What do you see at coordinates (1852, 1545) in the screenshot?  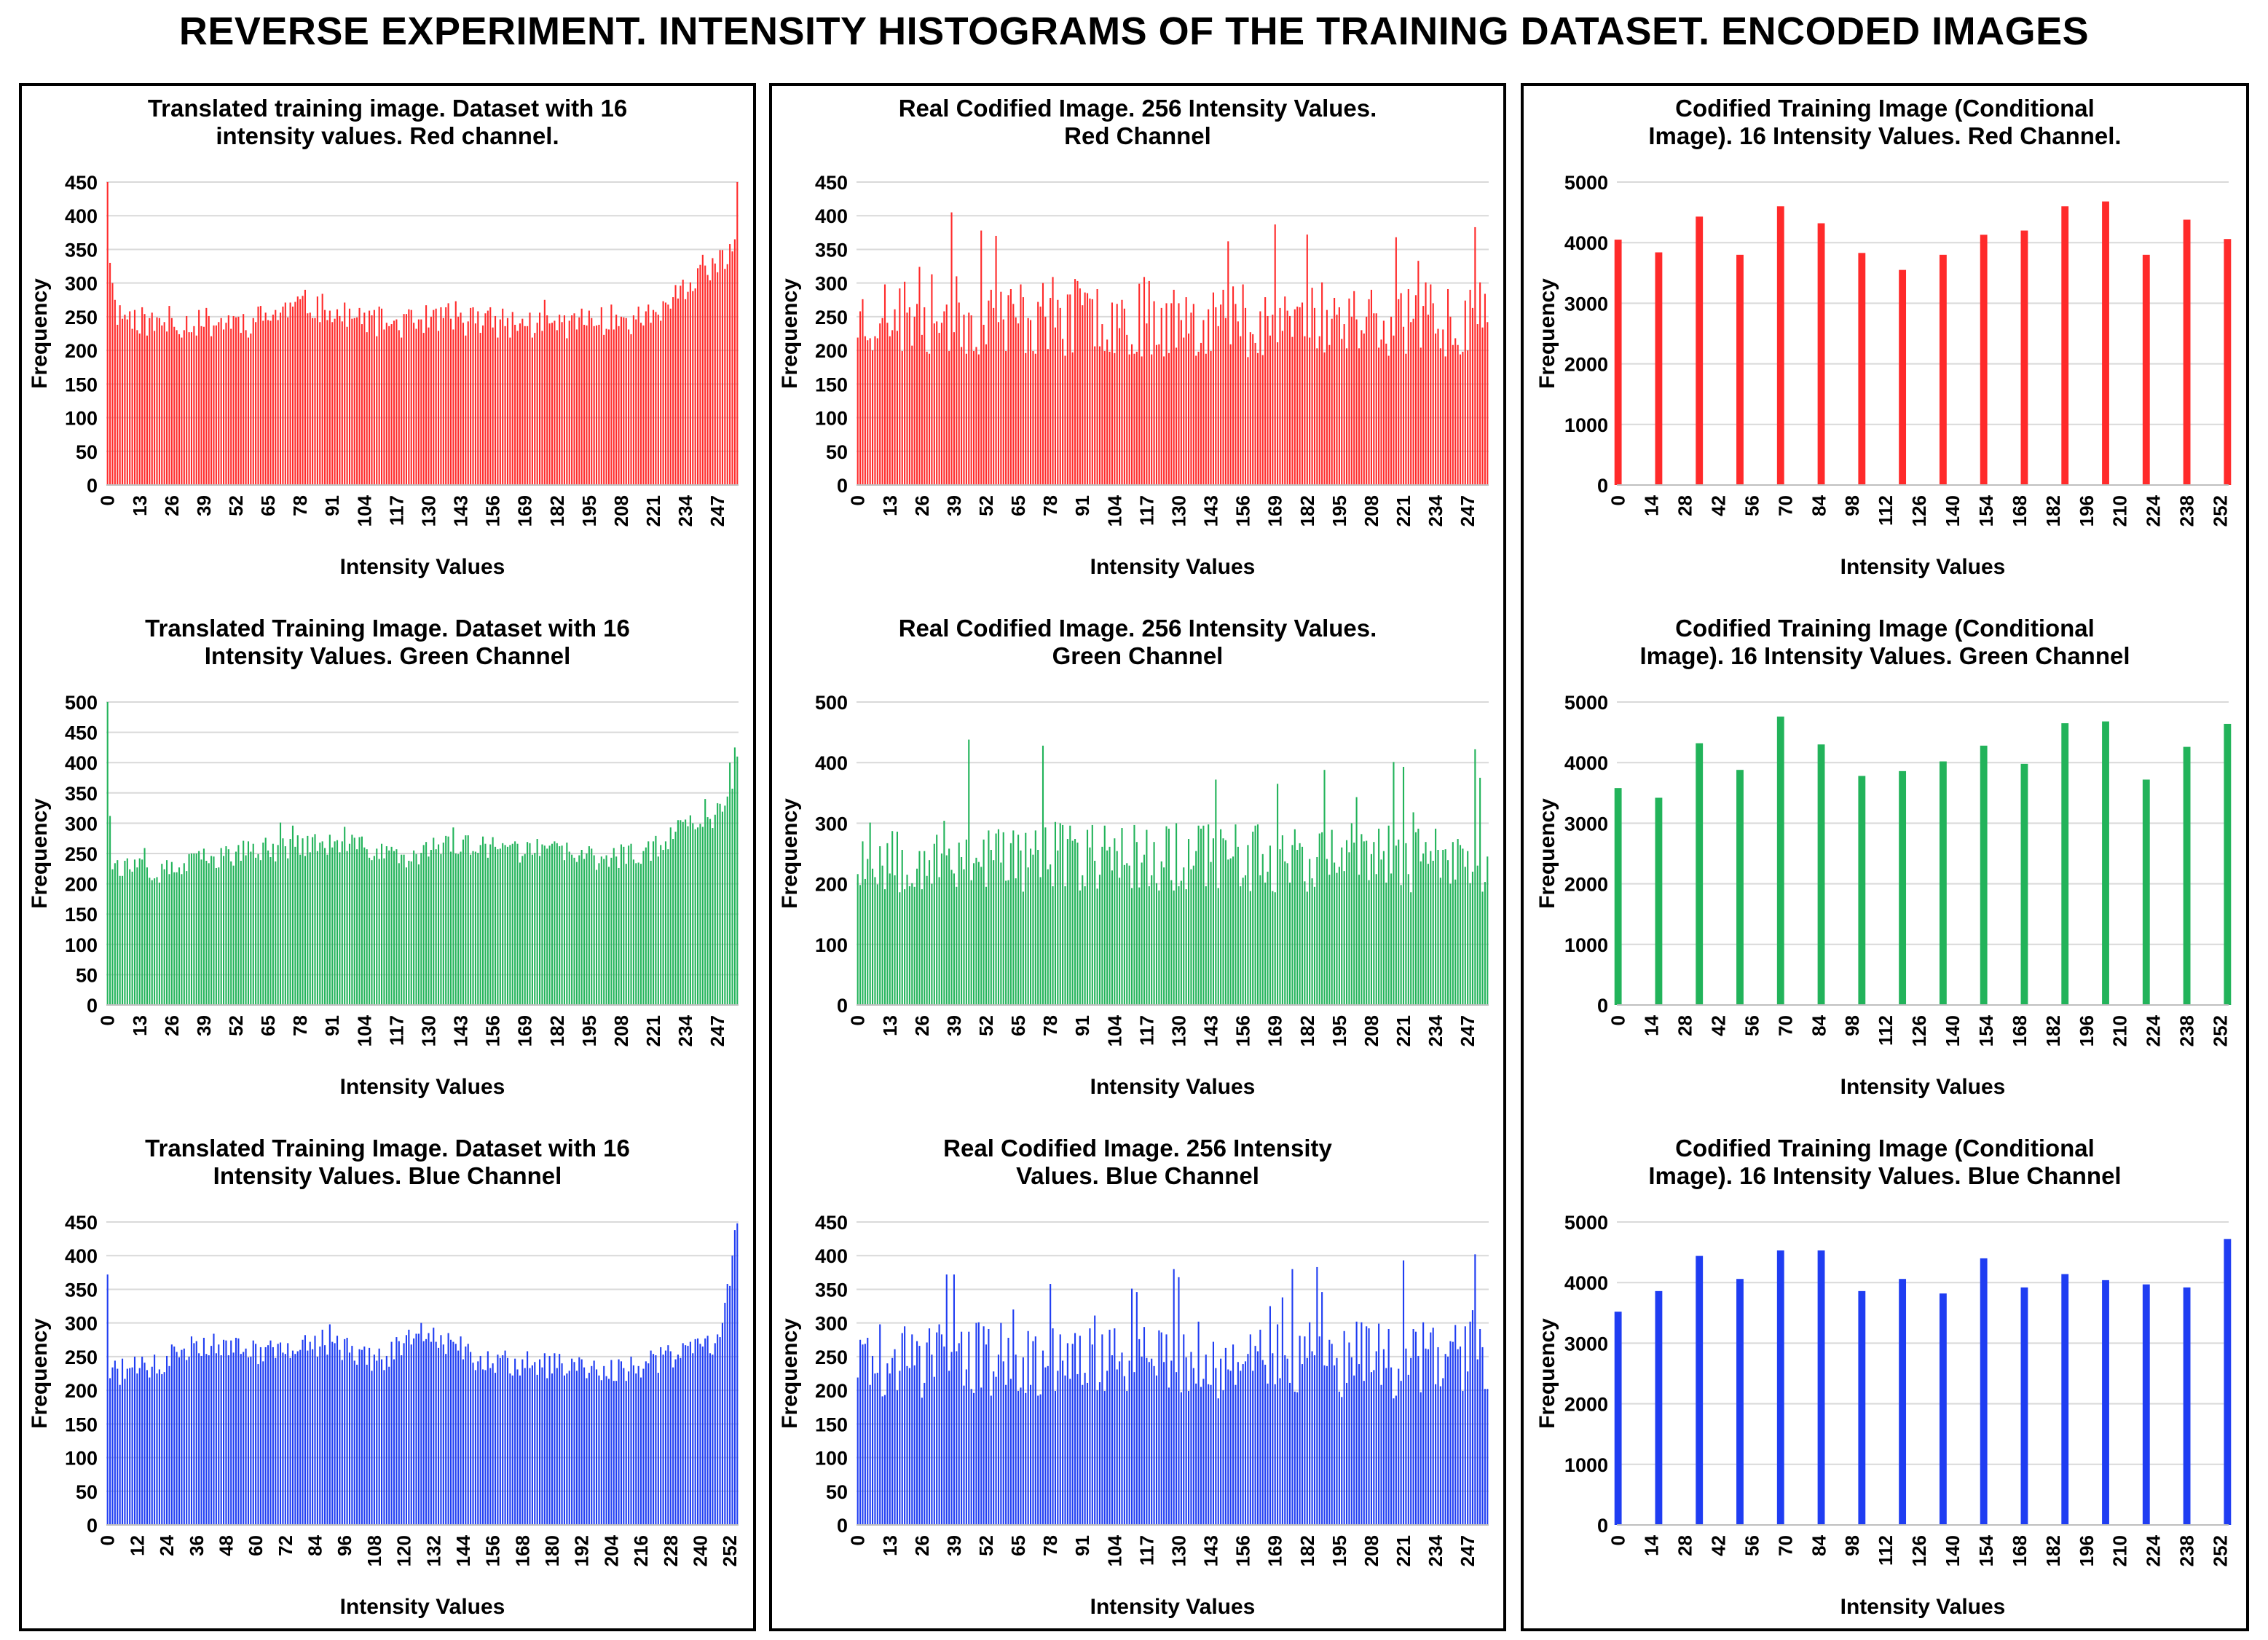 I see `x-tick-label: 98` at bounding box center [1852, 1545].